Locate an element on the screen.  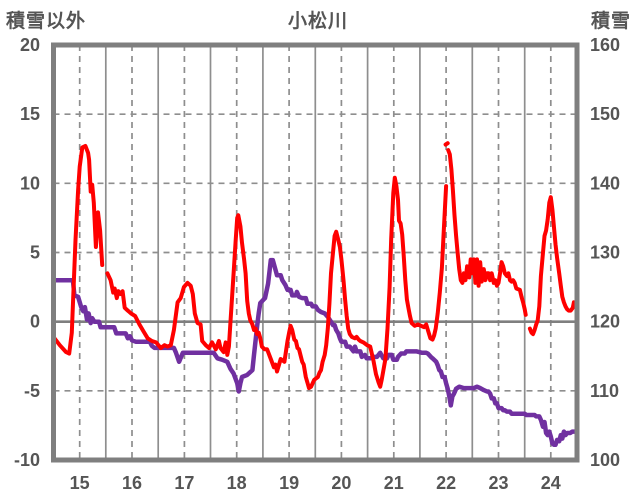
left-axis-tick-label: 0 is located at coordinates (35, 322).